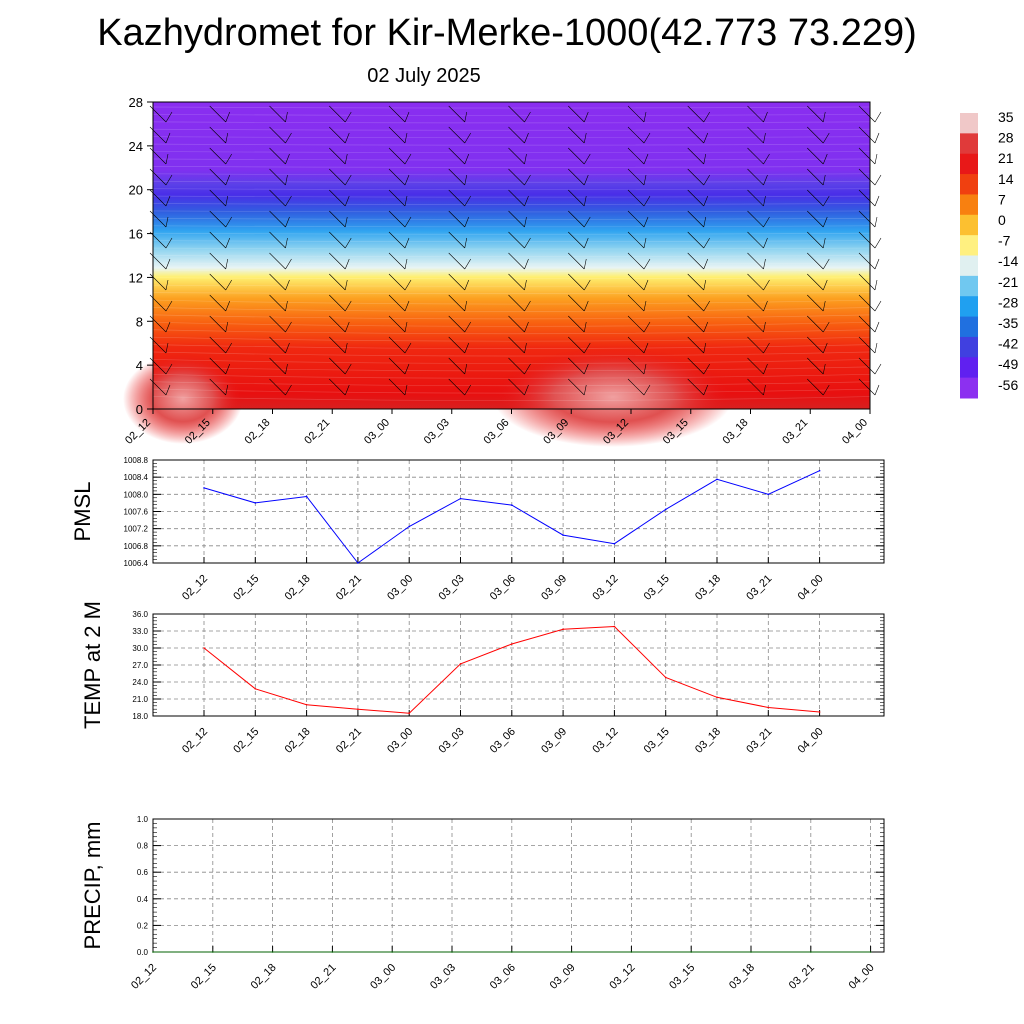  I want to click on x-tick-label: 03_21, so click(759, 588).